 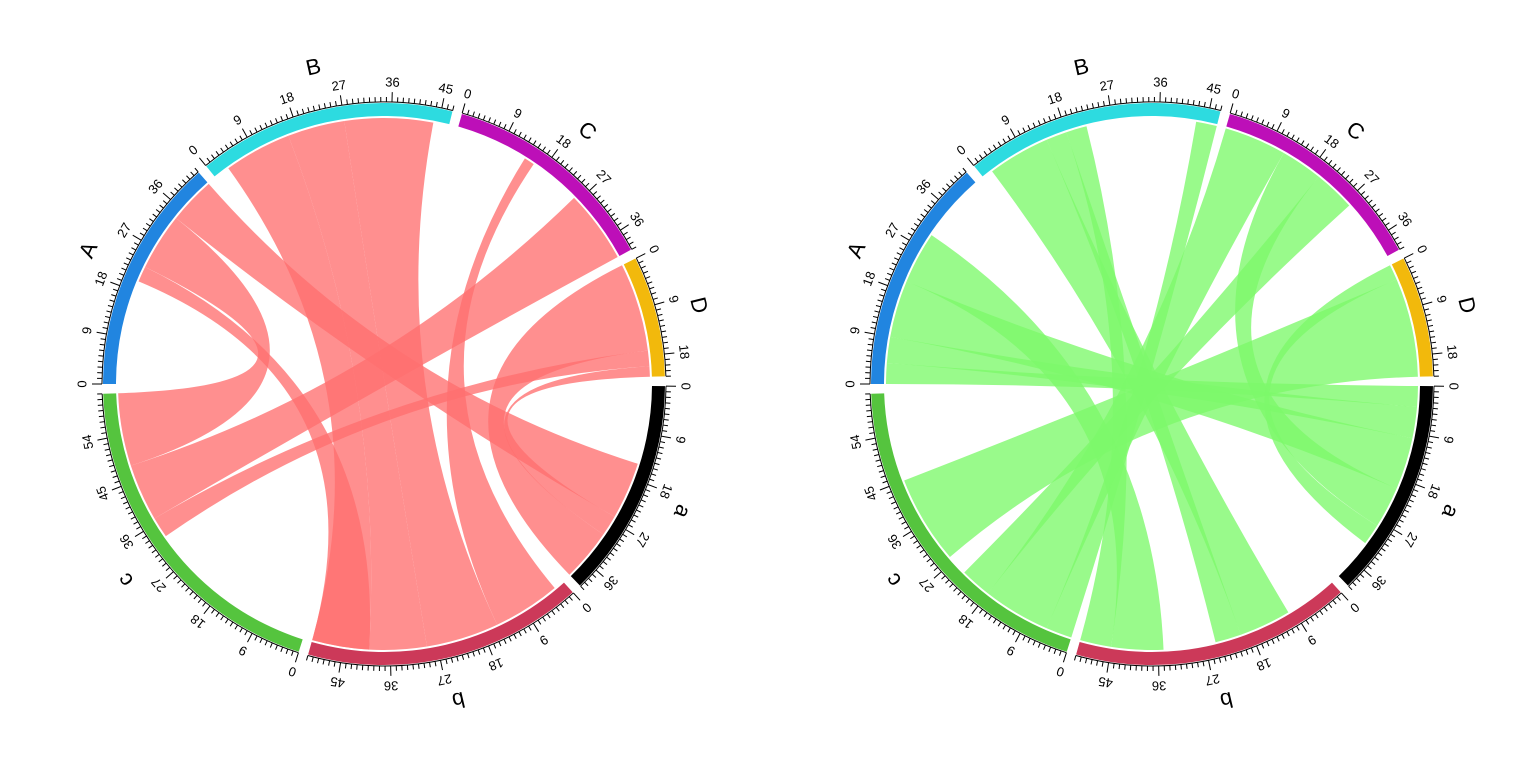 I want to click on tick-label-a-36: 36, so click(x=1379, y=583).